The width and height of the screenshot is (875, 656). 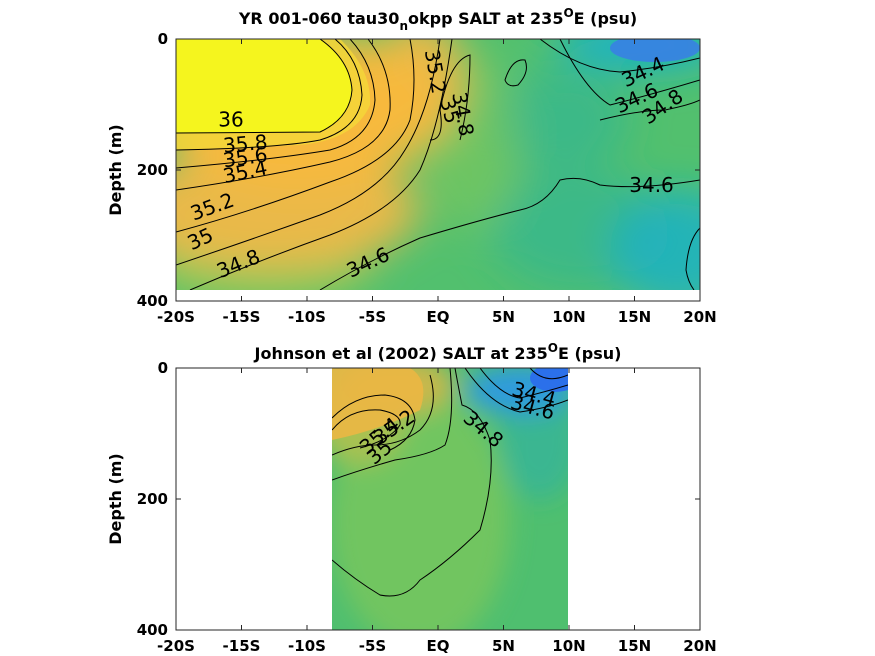 I want to click on top-contour-35.6, so click(x=276, y=104).